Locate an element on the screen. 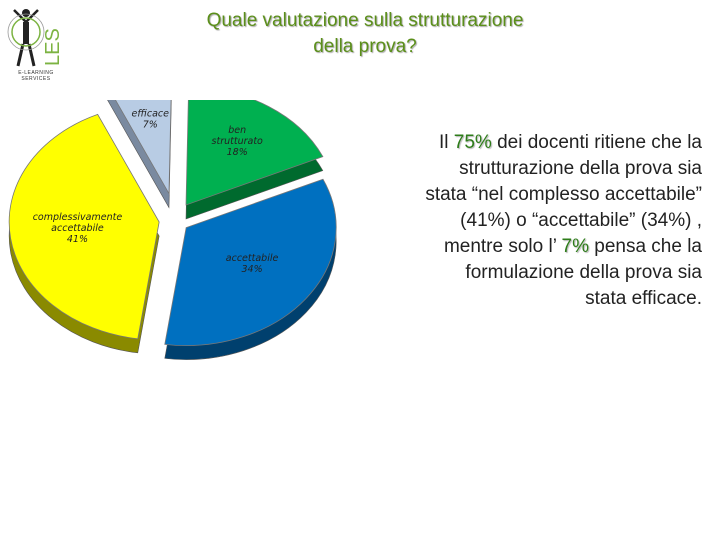 The height and width of the screenshot is (540, 720). logo-figure-icon: LES is located at coordinates (35, 38).